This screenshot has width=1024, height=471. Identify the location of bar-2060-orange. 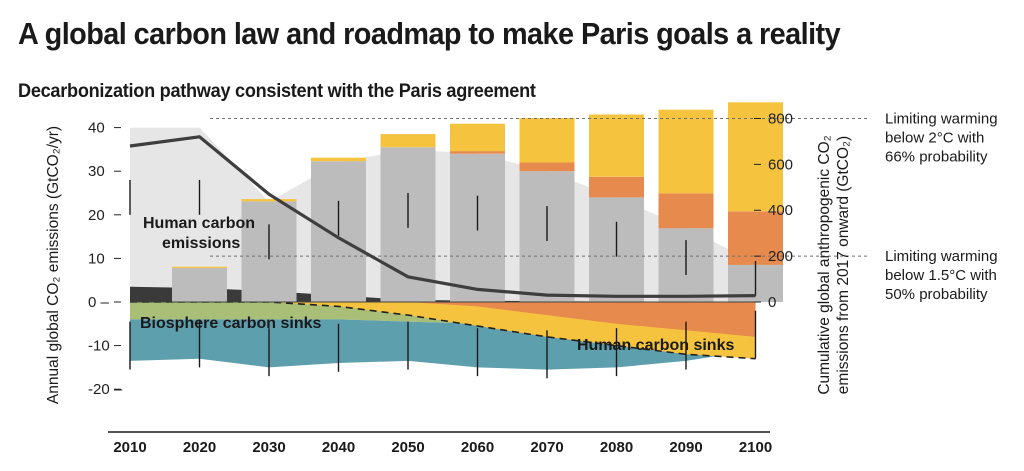
(477, 152).